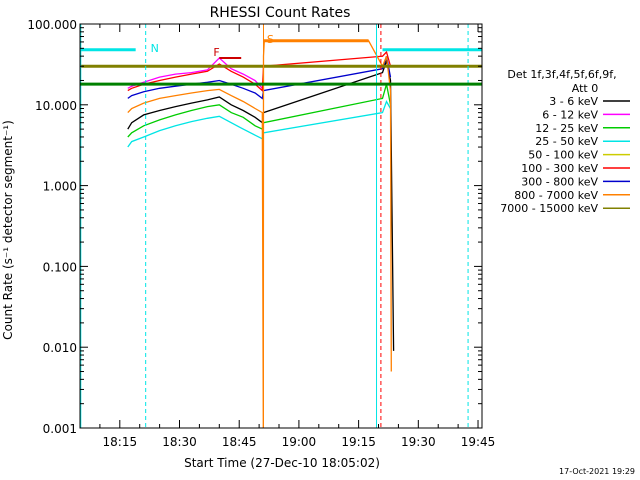  Describe the element at coordinates (559, 168) in the screenshot. I see `legend-entry-label: 100 - 300 keV` at that location.